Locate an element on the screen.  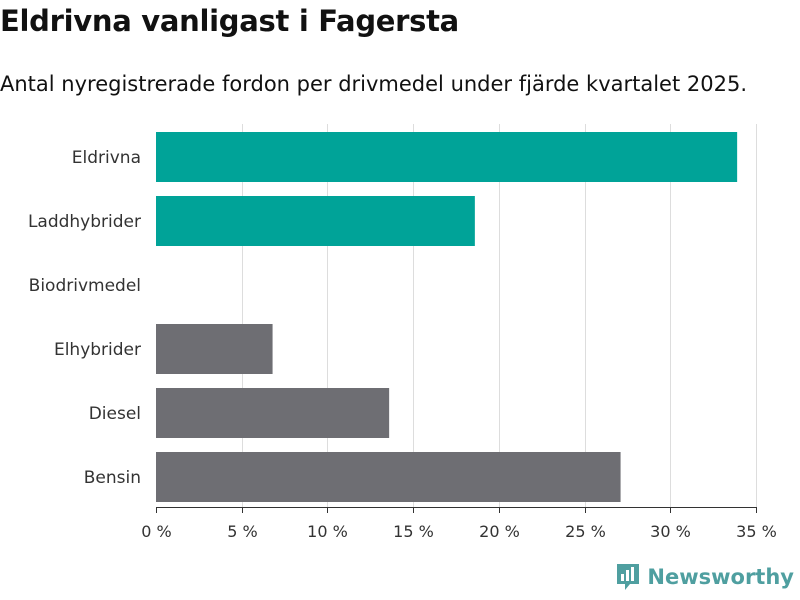
axis-layer is located at coordinates (456, 510).